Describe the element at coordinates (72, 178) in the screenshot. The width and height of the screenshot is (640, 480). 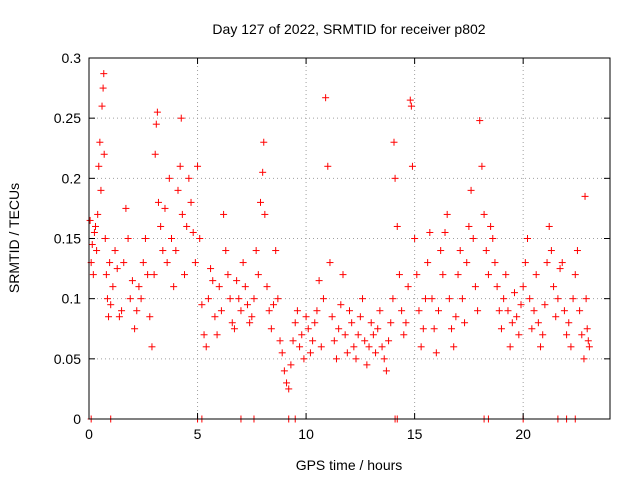
I see `y-tick-label: 0.2` at that location.